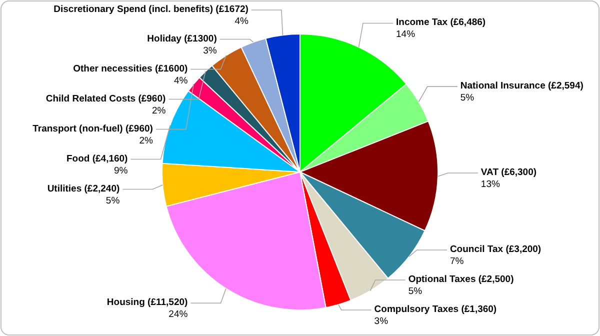 This screenshot has width=600, height=336. Describe the element at coordinates (83, 188) in the screenshot. I see `slice-label: Utilities (£2,240)` at that location.